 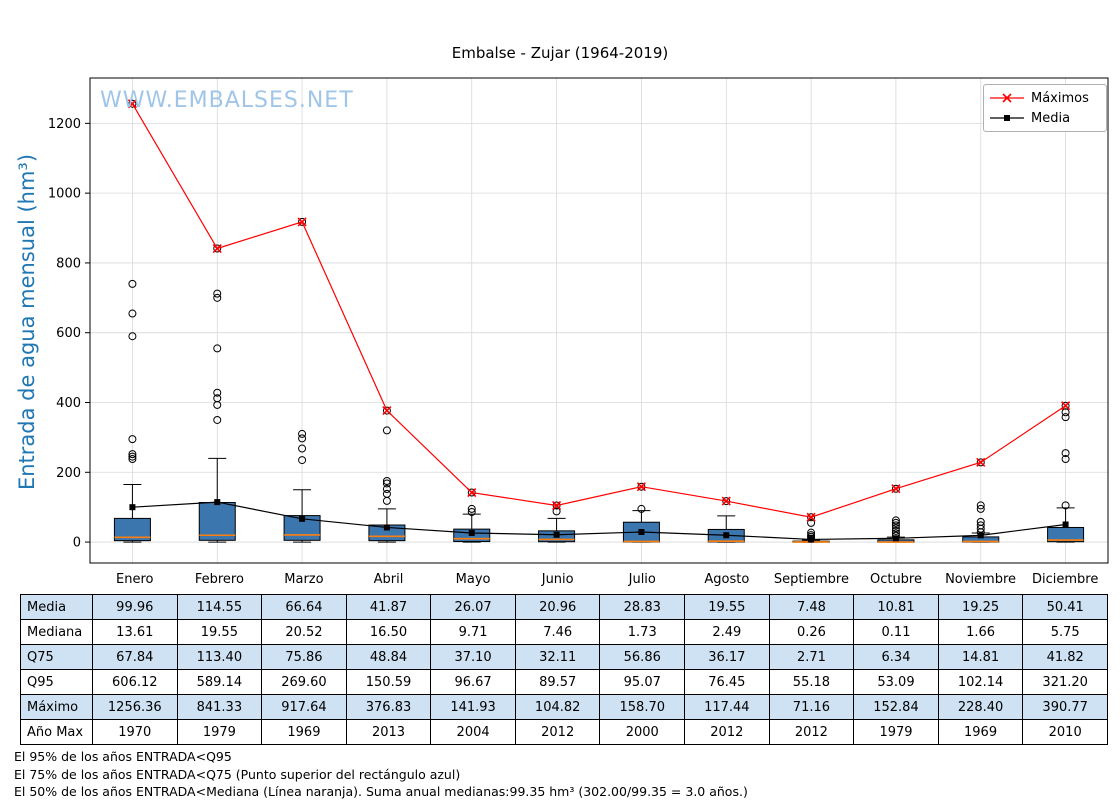 What do you see at coordinates (642, 657) in the screenshot?
I see `table-cell: 56.86` at bounding box center [642, 657].